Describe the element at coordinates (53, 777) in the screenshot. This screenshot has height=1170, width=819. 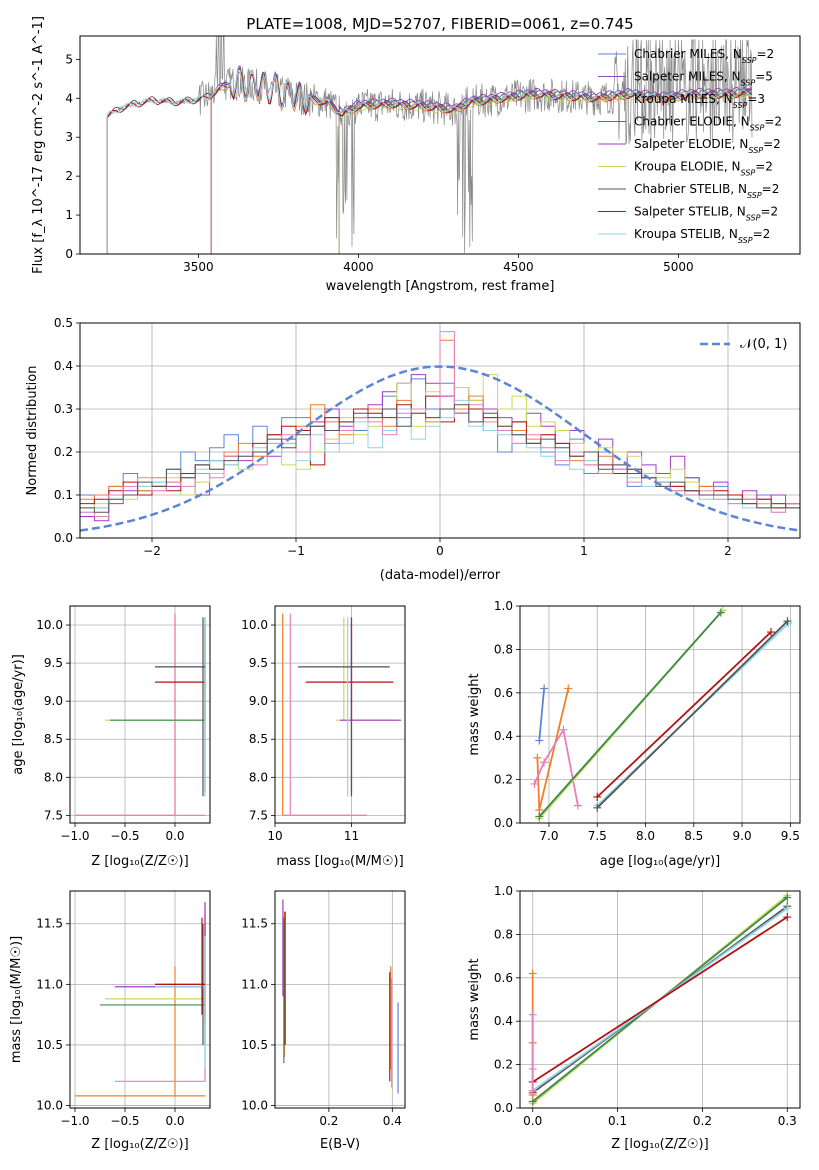
I see `y-tick-label: 8.0` at that location.